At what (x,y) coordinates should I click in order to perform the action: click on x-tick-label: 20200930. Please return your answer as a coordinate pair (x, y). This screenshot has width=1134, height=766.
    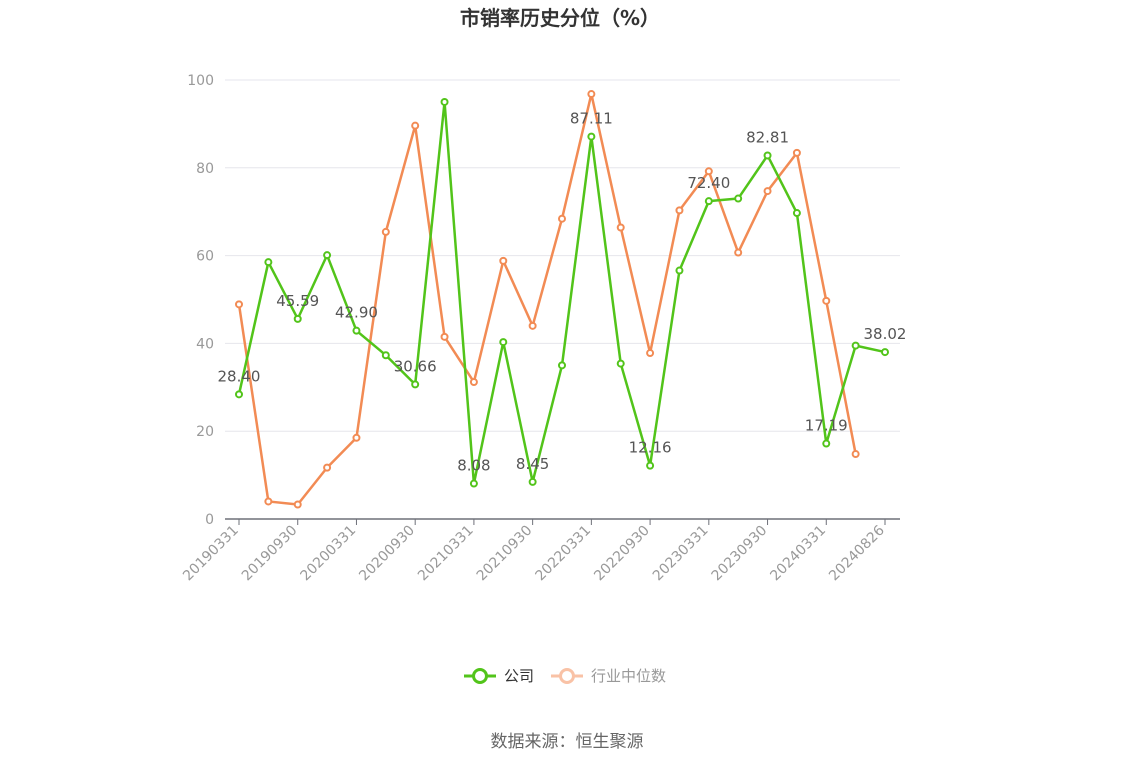
    Looking at the image, I should click on (387, 554).